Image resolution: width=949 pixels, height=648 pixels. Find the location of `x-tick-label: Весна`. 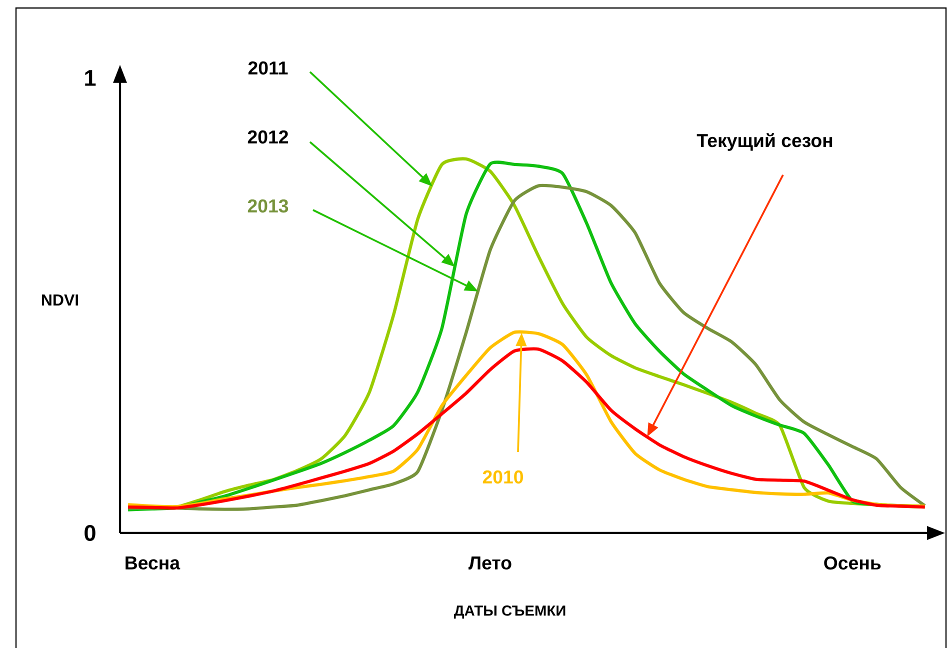

x-tick-label: Весна is located at coordinates (153, 563).